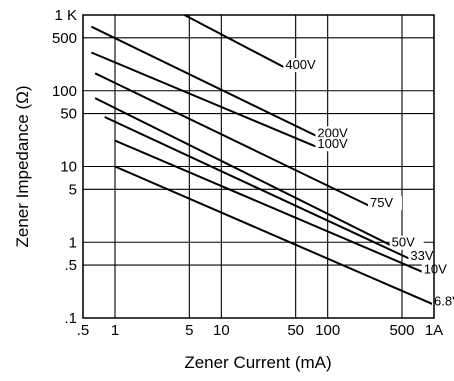  I want to click on x-tick-label: .5, so click(83, 330).